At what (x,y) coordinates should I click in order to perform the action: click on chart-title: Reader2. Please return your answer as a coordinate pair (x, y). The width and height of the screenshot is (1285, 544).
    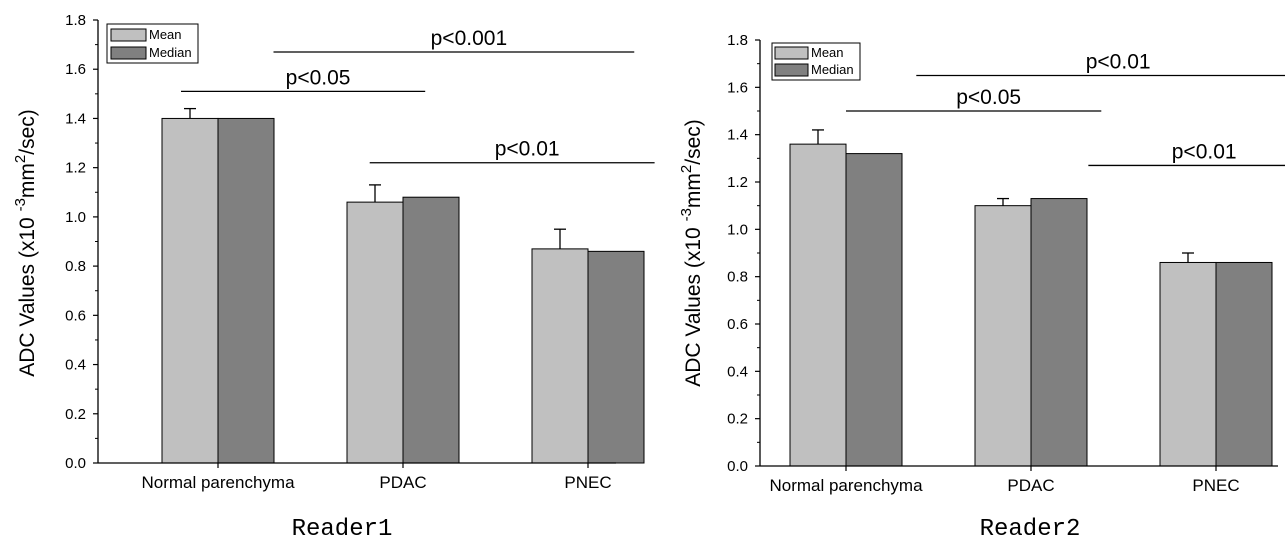
    Looking at the image, I should click on (1030, 529).